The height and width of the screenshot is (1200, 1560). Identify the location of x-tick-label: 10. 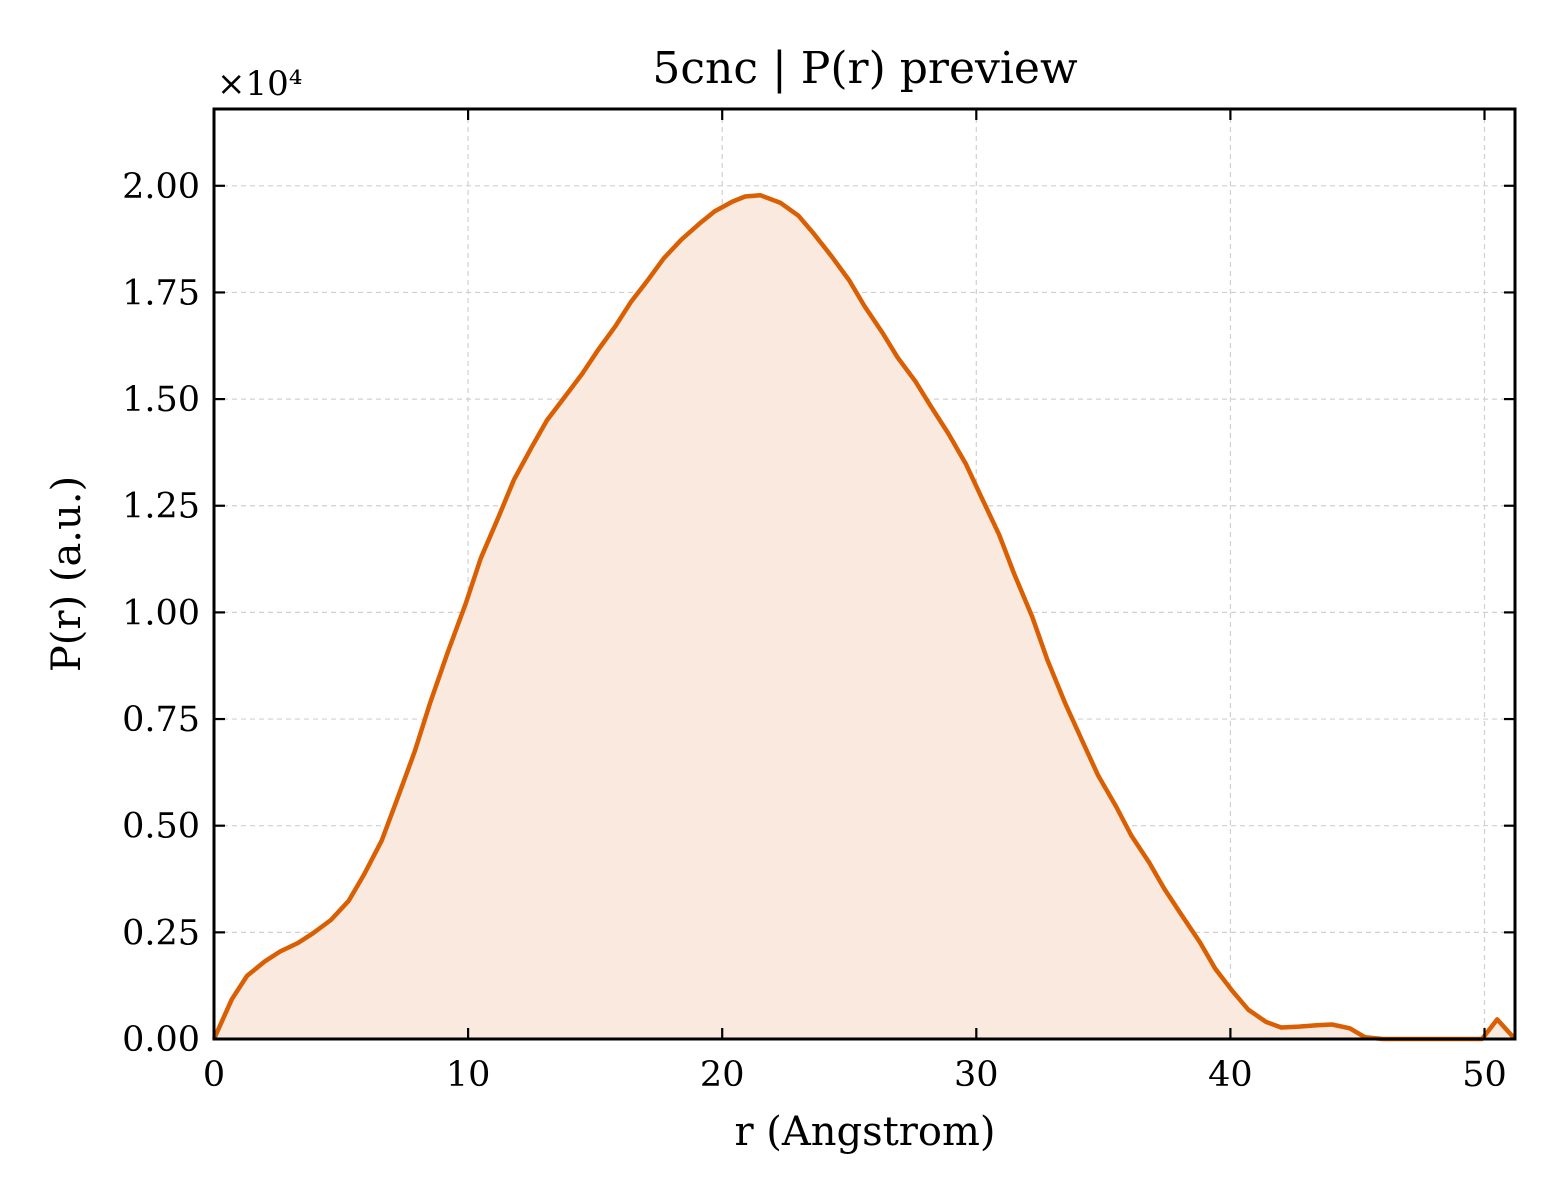
(468, 1075).